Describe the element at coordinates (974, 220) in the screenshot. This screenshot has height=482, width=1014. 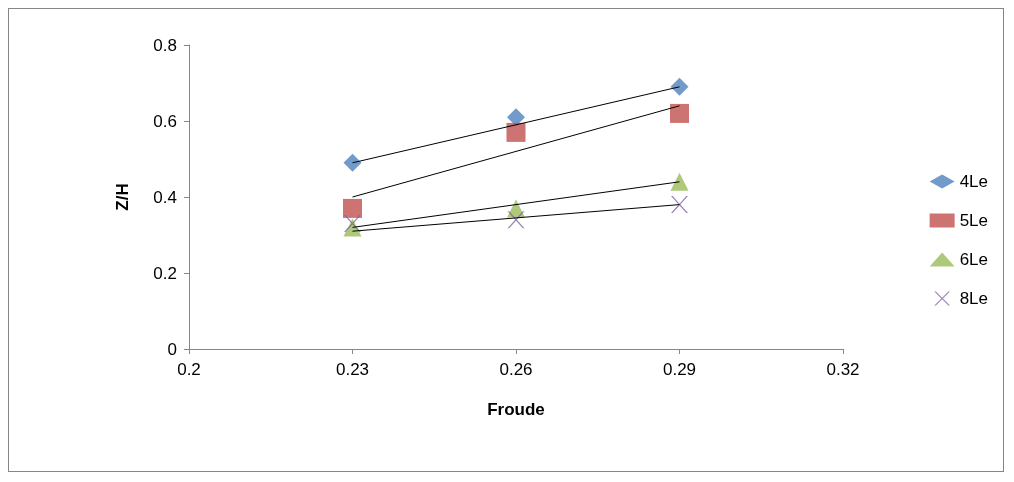
I see `legend-label: 5Le` at that location.